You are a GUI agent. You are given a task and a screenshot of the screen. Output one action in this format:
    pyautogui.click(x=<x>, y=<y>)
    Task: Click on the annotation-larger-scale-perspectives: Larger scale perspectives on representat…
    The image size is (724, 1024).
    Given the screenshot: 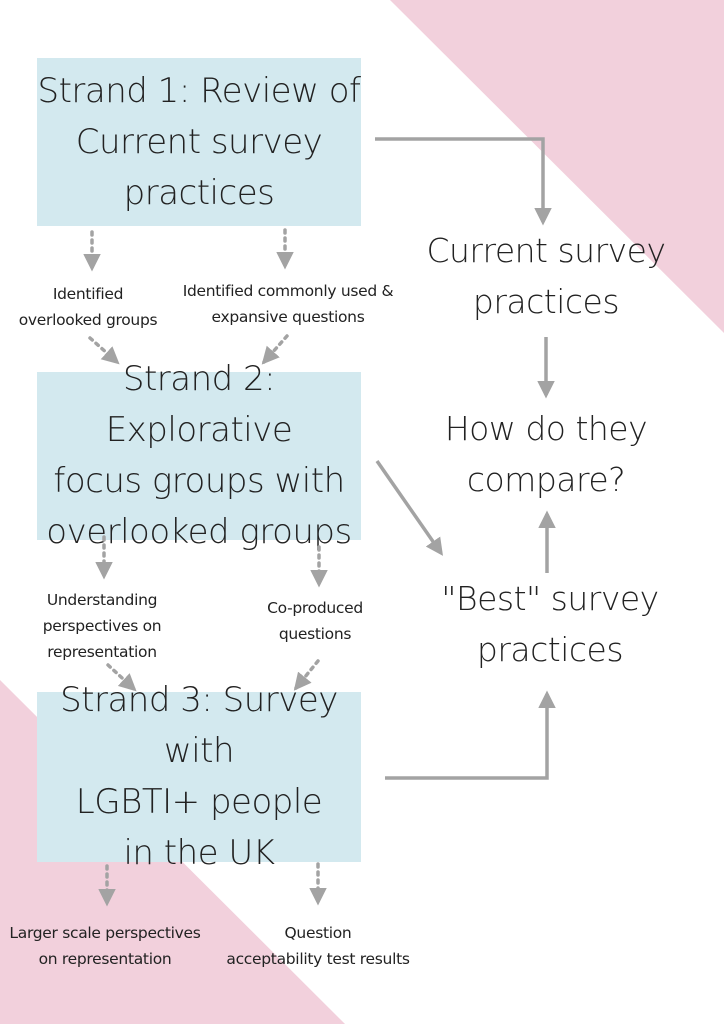 What is the action you would take?
    pyautogui.click(x=105, y=946)
    